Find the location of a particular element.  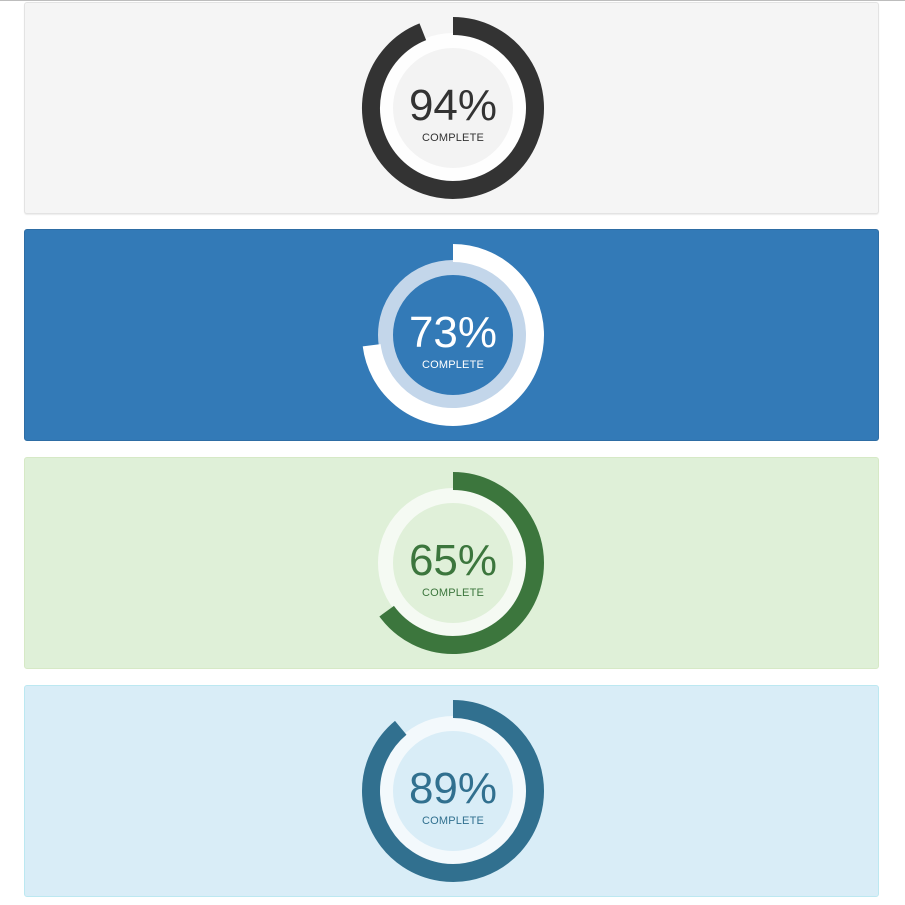

circular-progress: 65% COMPLETE is located at coordinates (453, 563).